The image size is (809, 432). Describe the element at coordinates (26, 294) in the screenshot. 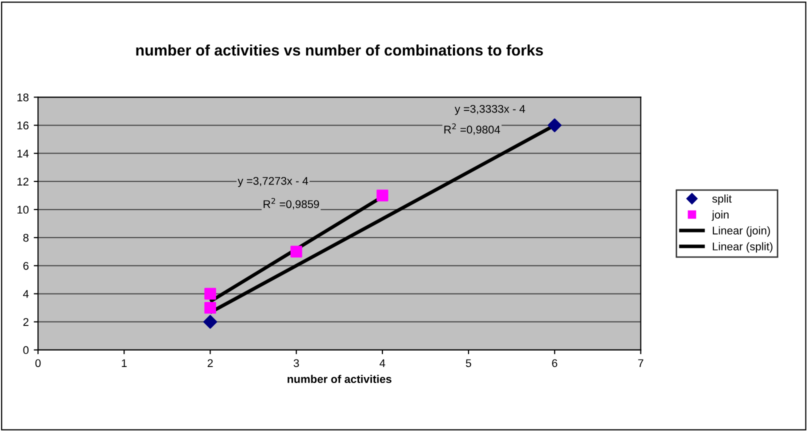

I see `y-tick-label: 4` at that location.